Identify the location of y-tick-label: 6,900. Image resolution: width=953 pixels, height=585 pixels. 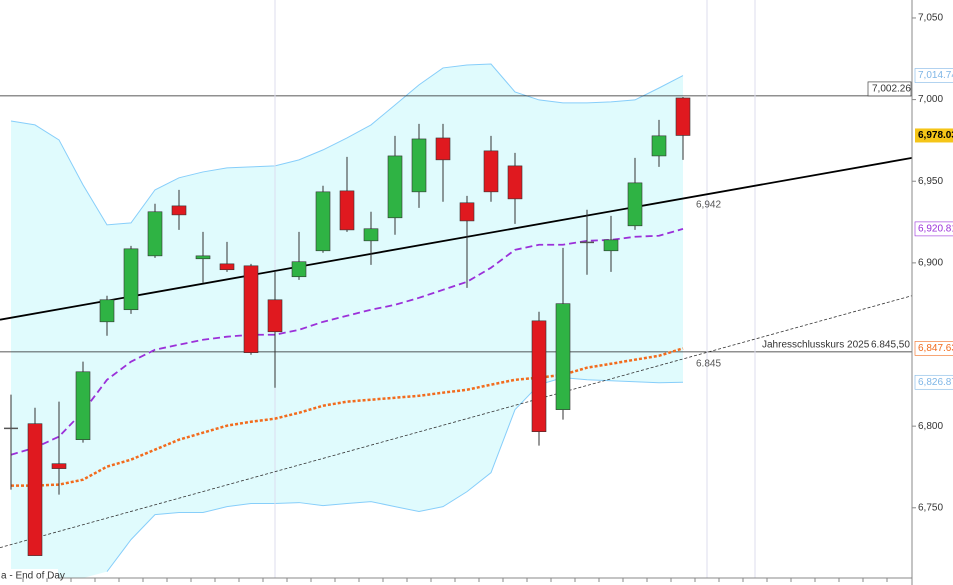
(930, 263).